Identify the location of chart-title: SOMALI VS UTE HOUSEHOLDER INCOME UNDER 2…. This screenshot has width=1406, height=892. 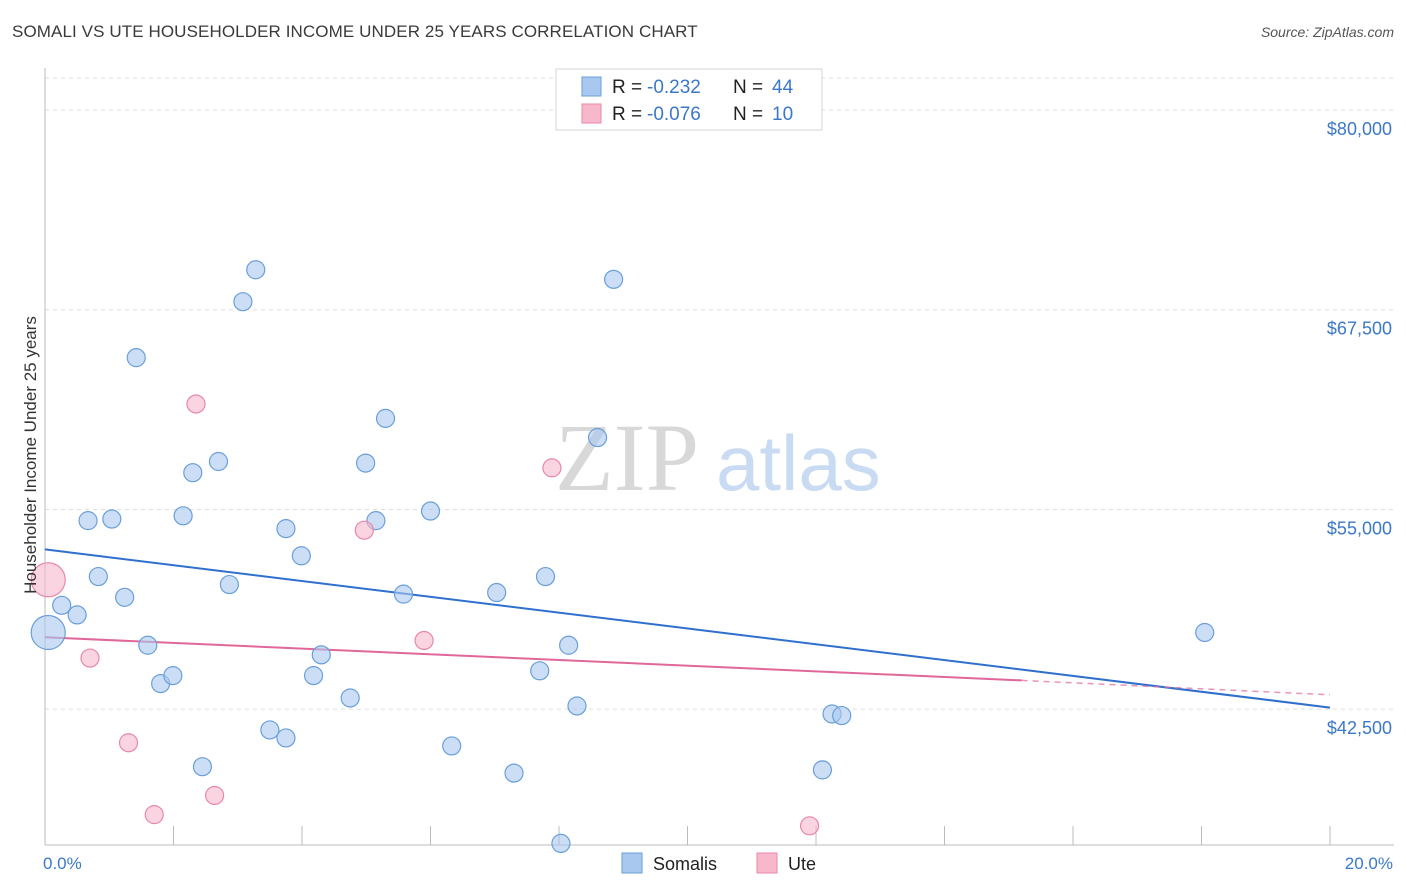
(355, 31).